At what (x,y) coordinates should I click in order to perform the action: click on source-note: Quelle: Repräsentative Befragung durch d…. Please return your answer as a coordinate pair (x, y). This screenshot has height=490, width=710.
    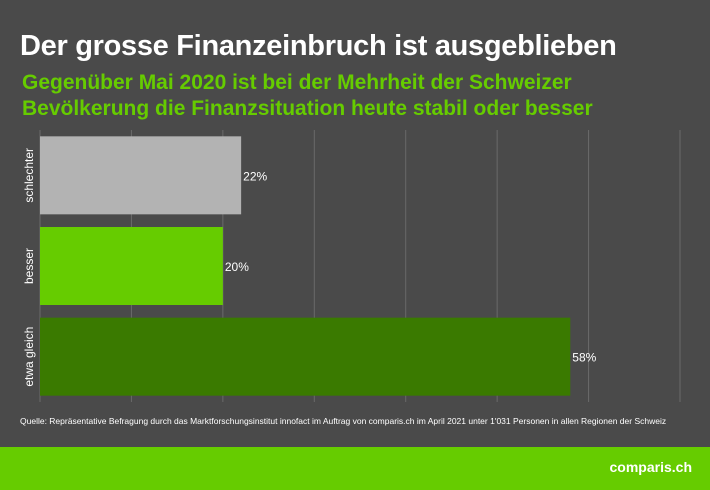
    Looking at the image, I should click on (343, 421).